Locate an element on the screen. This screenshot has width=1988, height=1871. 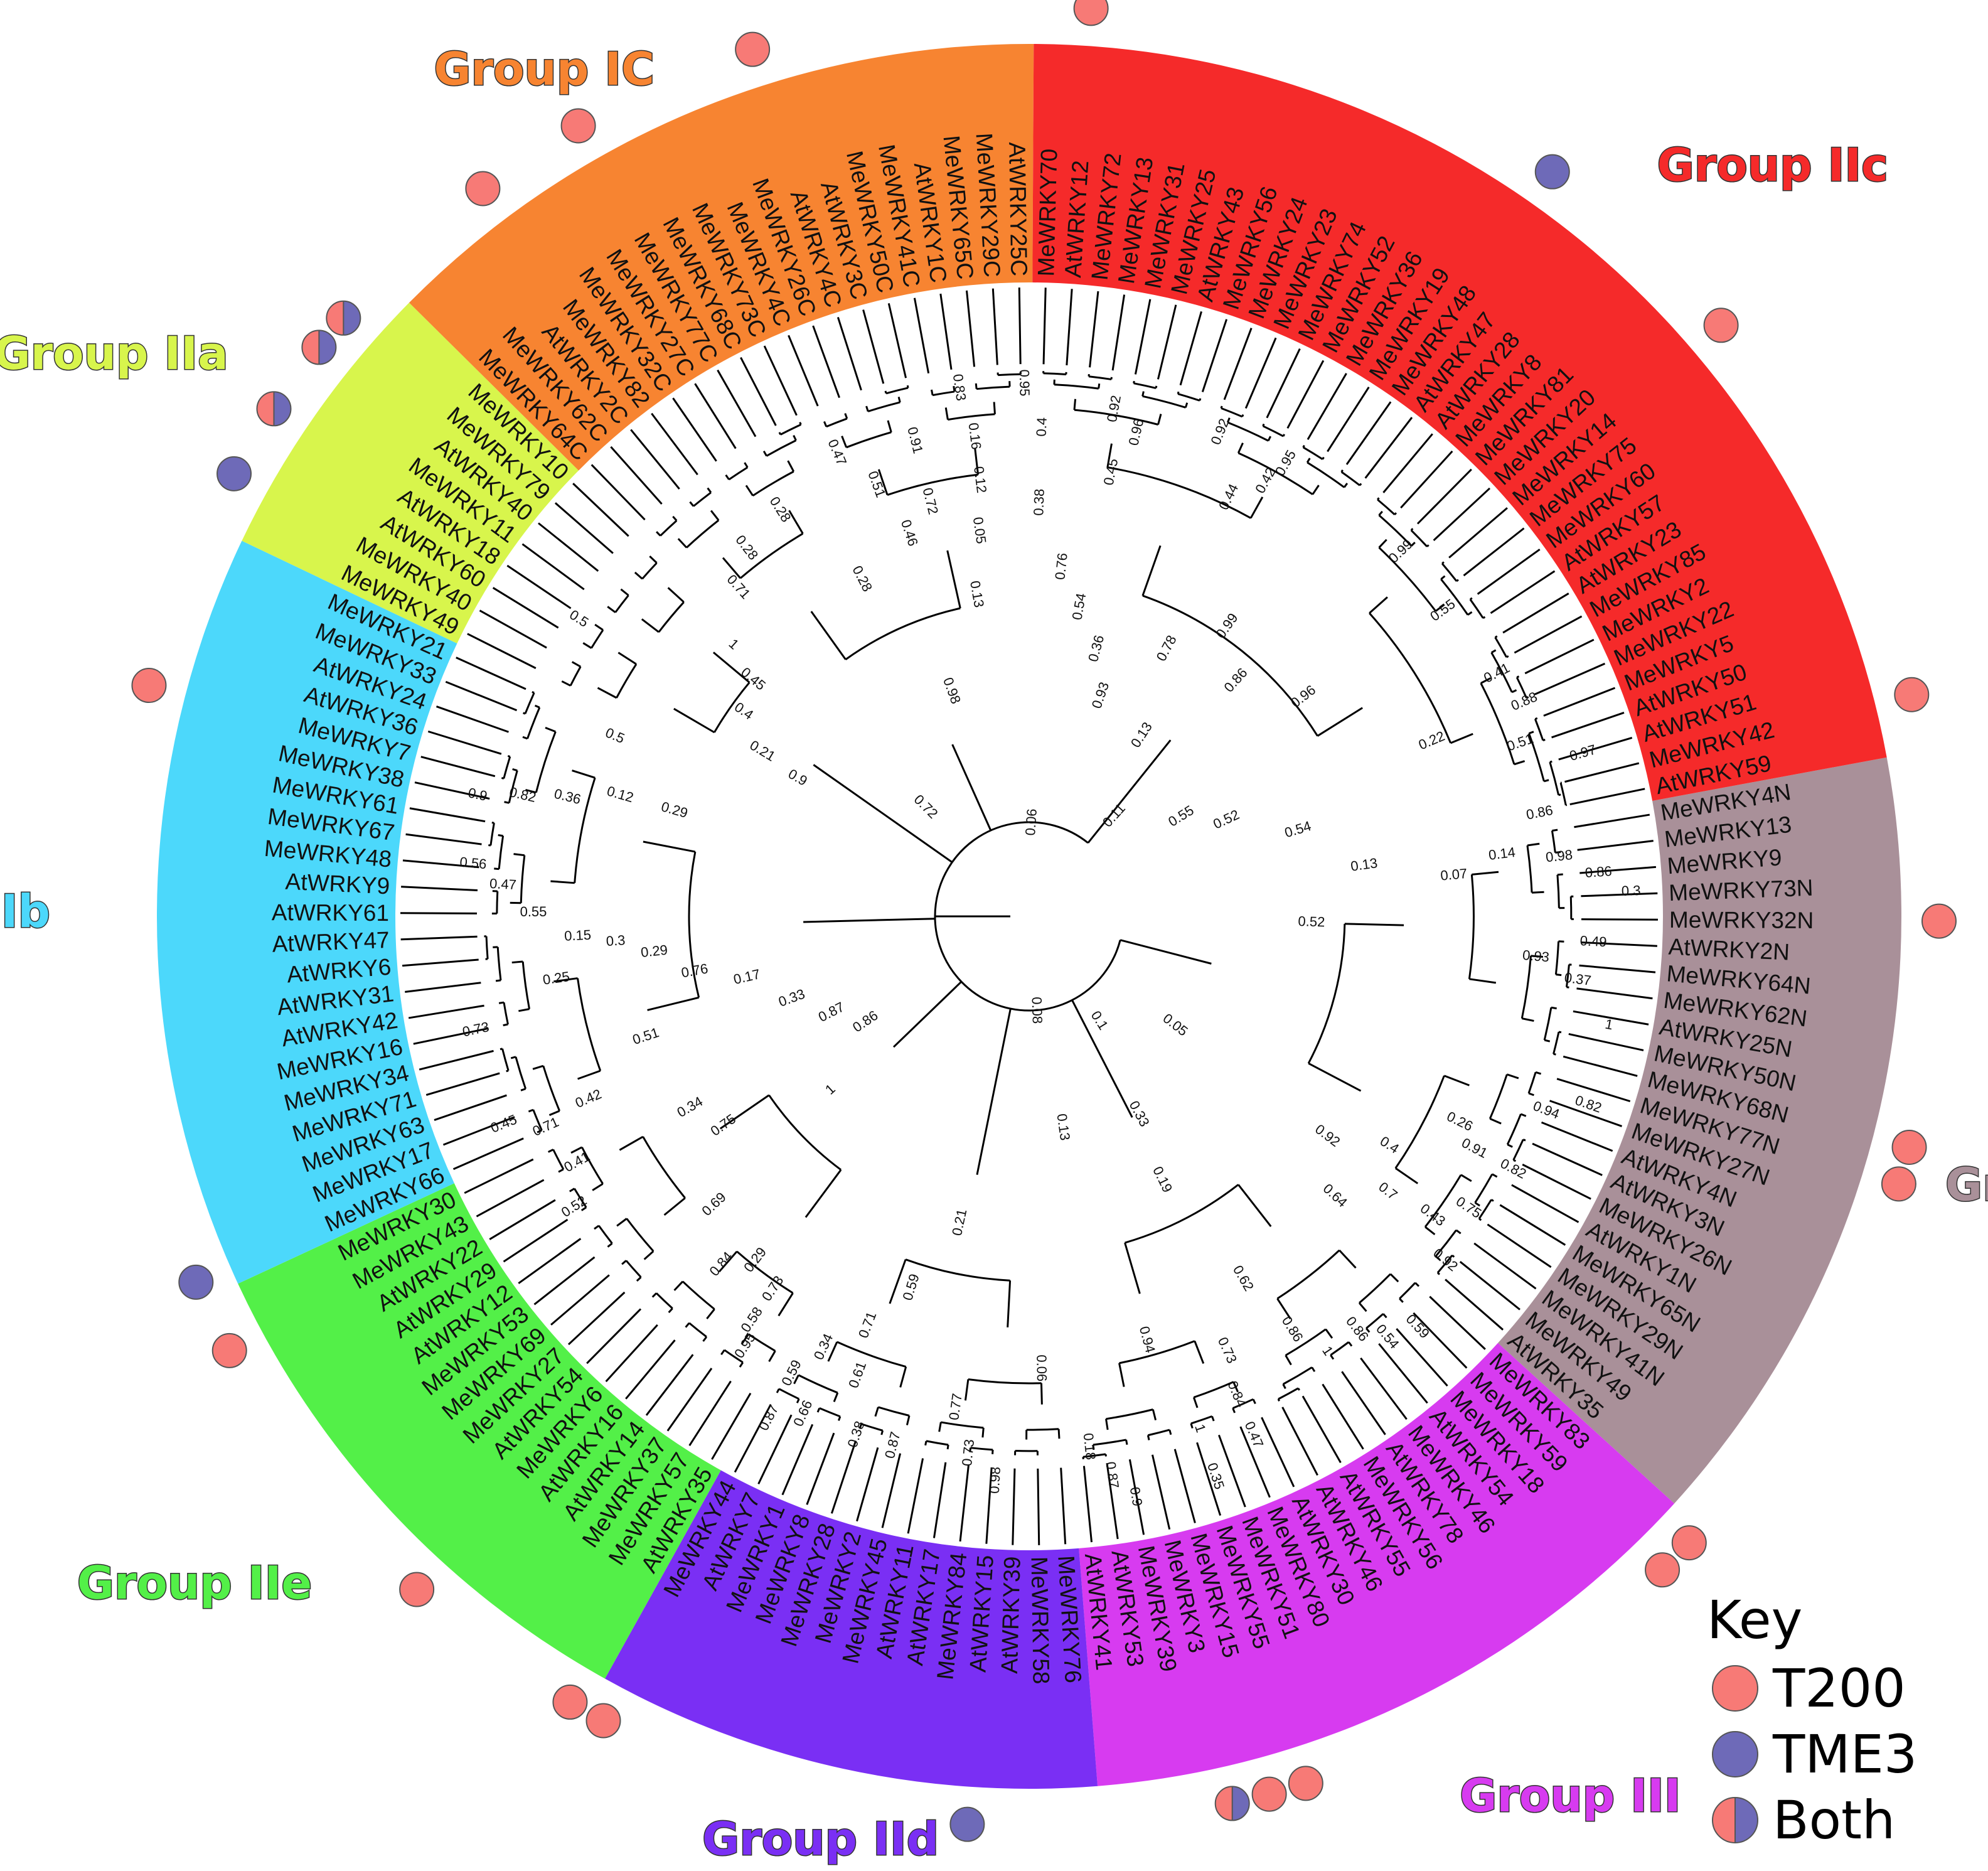
bootstrap-value: 0.58 is located at coordinates (751, 1320).